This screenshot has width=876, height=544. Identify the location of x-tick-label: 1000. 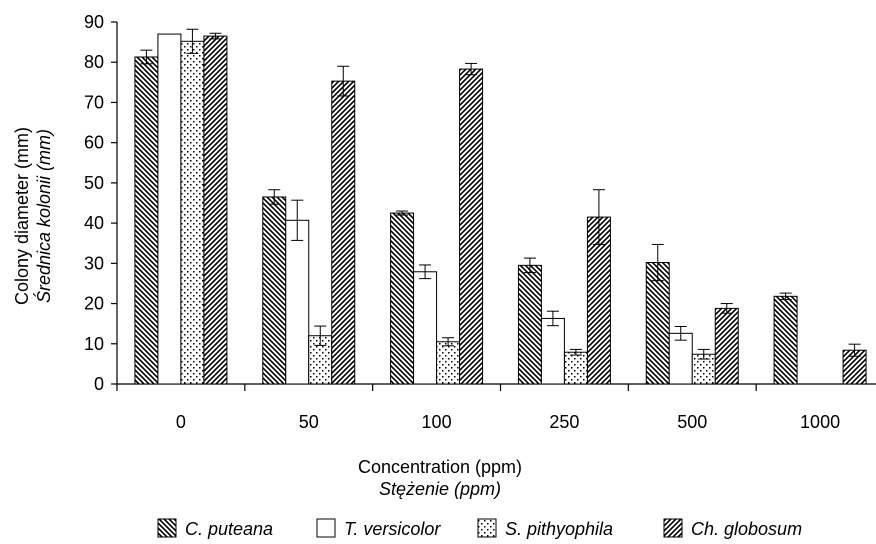
(820, 422).